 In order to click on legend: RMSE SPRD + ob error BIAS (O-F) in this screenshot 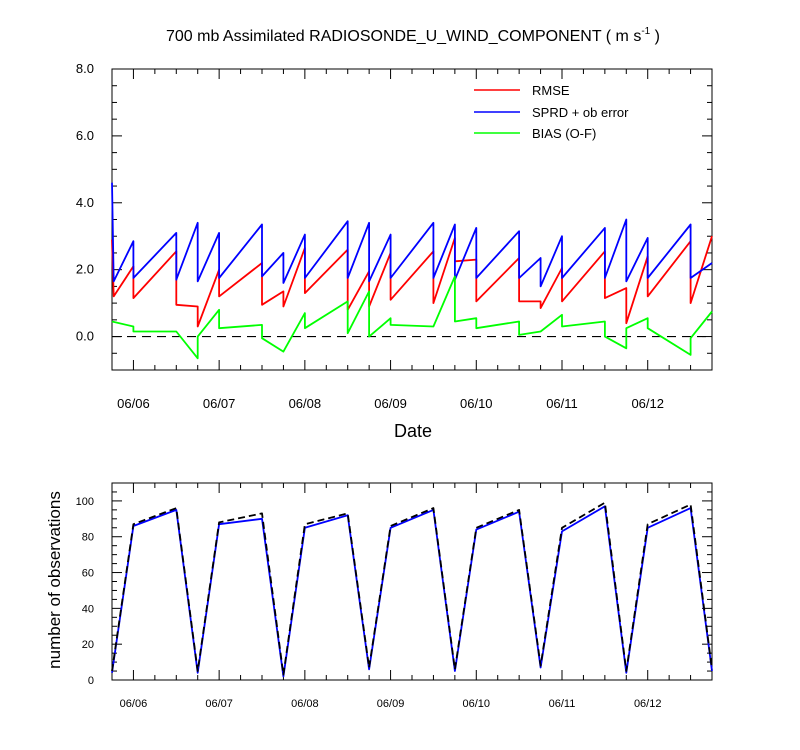, I will do `click(551, 112)`.